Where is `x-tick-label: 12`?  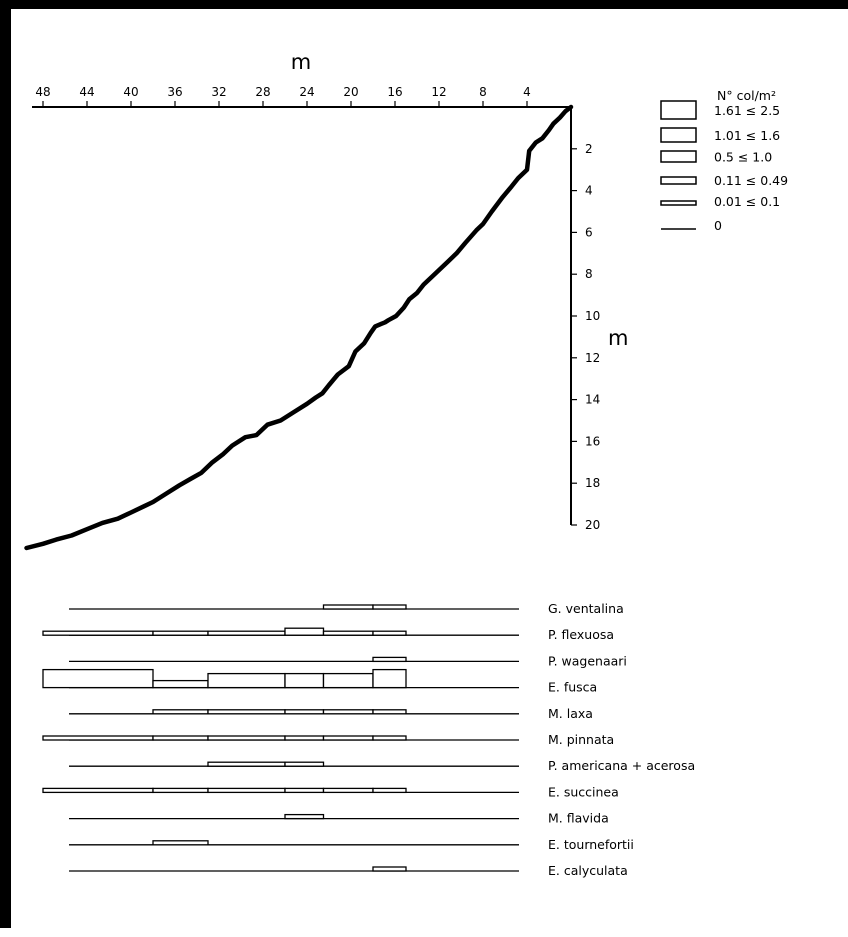
x-tick-label: 12 is located at coordinates (438, 92).